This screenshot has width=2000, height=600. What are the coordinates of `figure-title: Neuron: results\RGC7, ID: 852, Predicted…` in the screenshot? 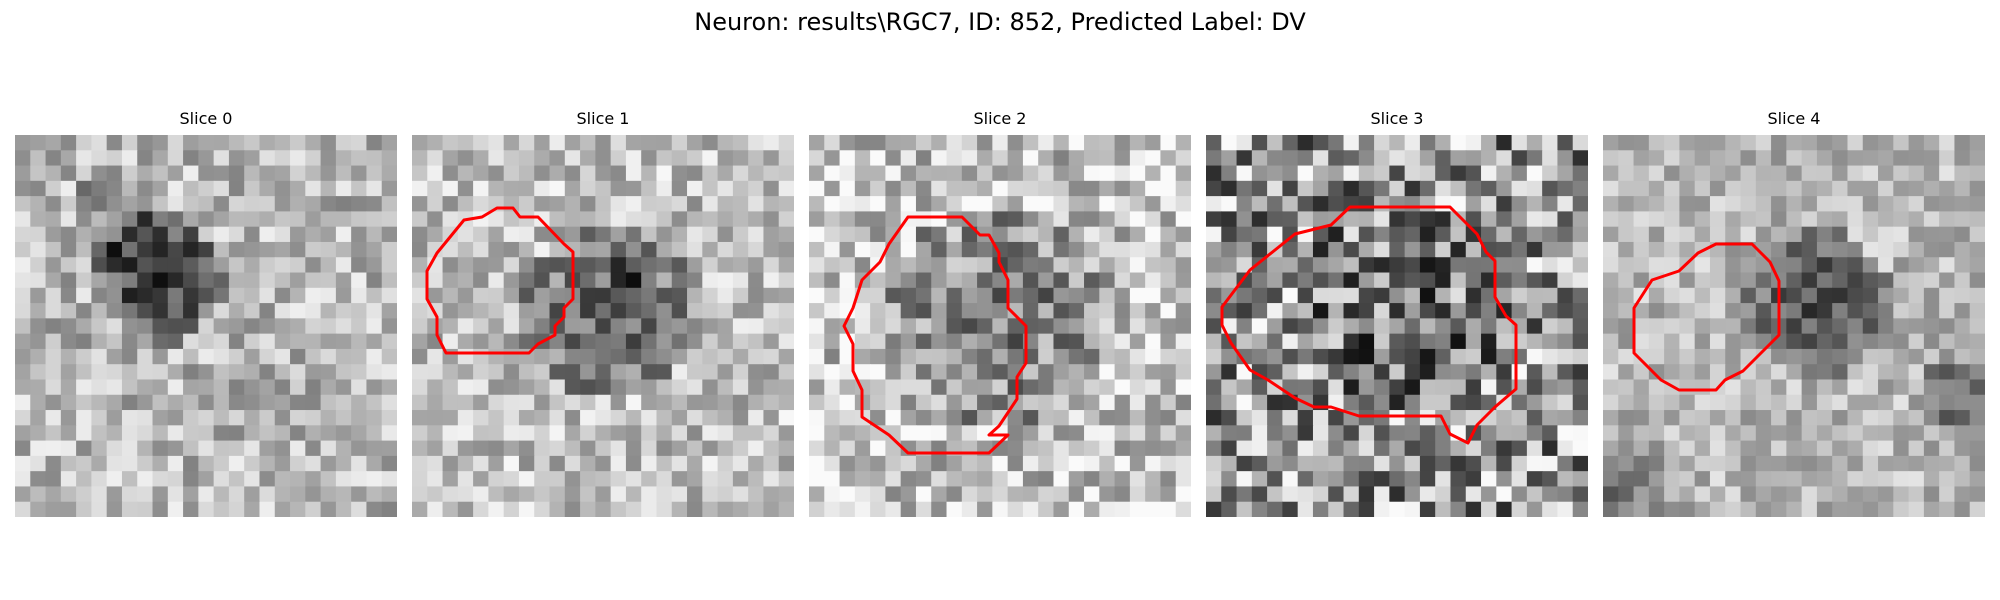 It's located at (1000, 22).